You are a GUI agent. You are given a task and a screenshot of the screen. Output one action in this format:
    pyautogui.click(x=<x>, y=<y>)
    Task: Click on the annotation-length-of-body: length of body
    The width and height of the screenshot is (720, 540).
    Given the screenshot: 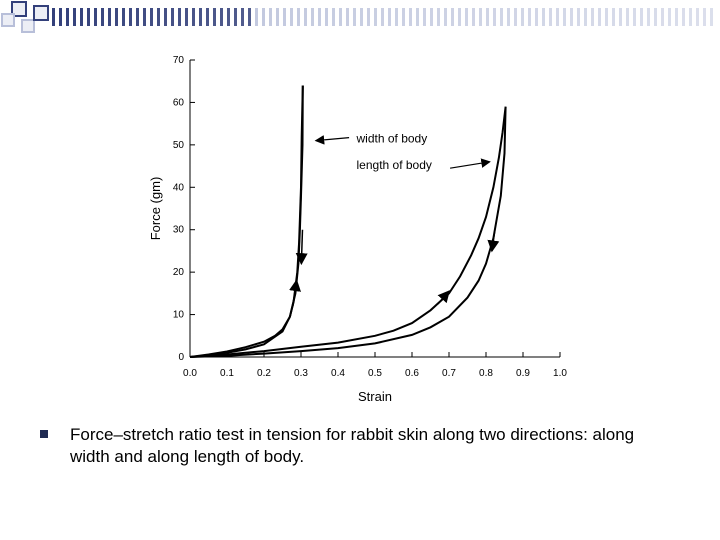 What is the action you would take?
    pyautogui.click(x=394, y=165)
    